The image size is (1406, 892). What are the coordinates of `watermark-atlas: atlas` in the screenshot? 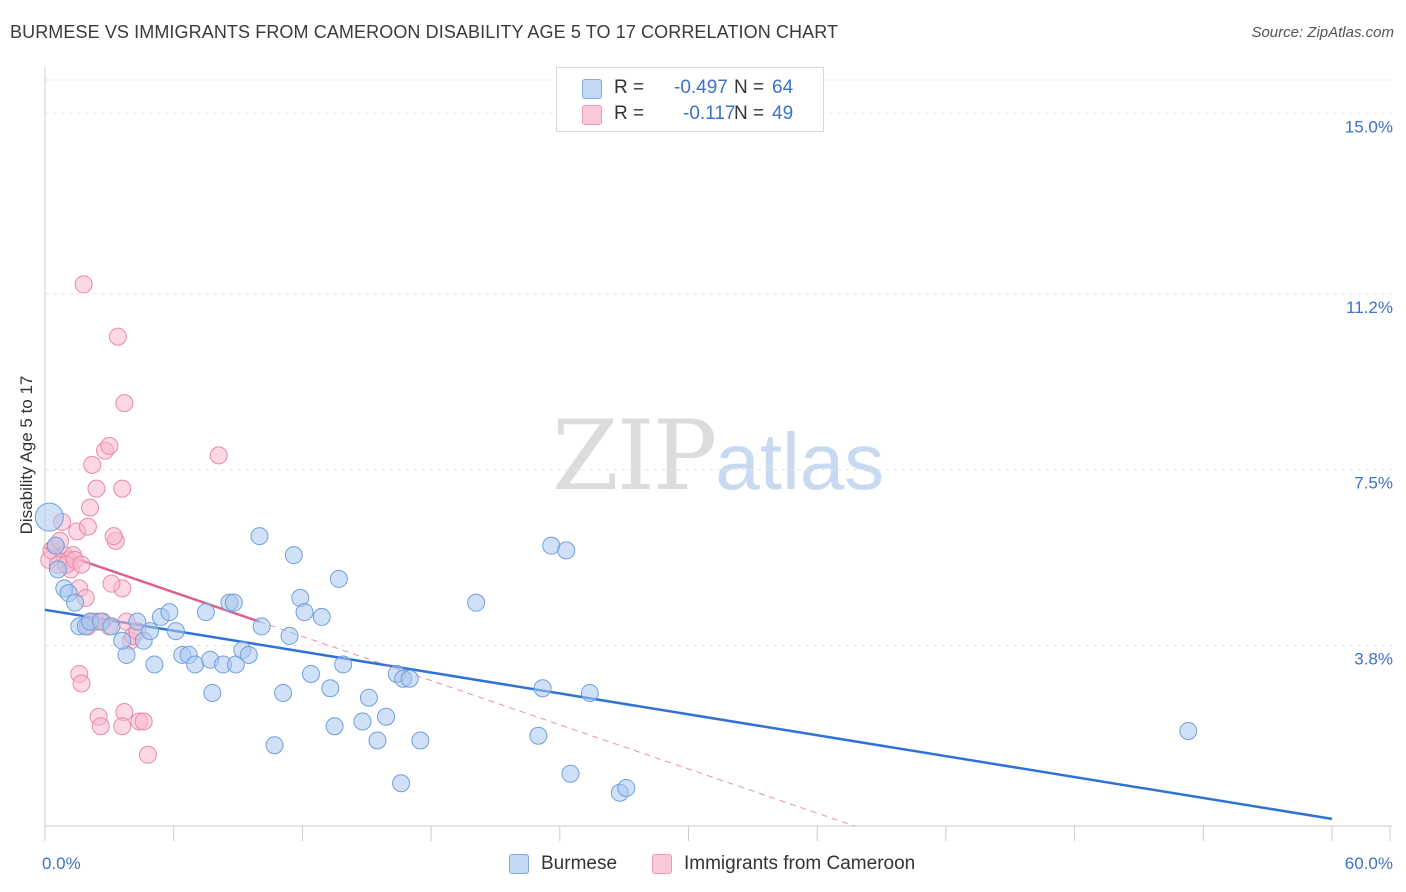 It's located at (800, 461).